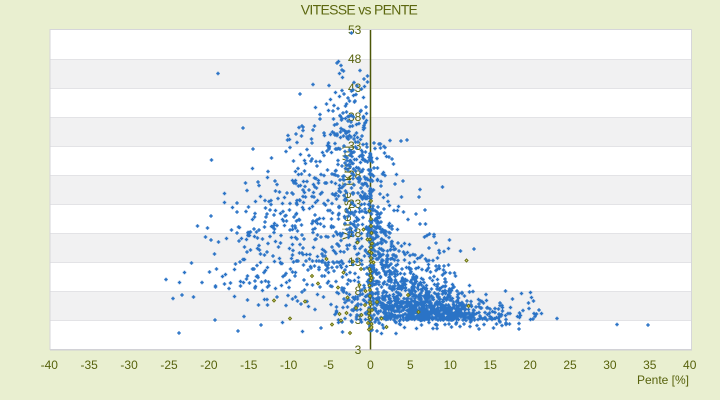 This screenshot has height=400, width=720. What do you see at coordinates (663, 380) in the screenshot?
I see `svg-text: Pente [%]` at bounding box center [663, 380].